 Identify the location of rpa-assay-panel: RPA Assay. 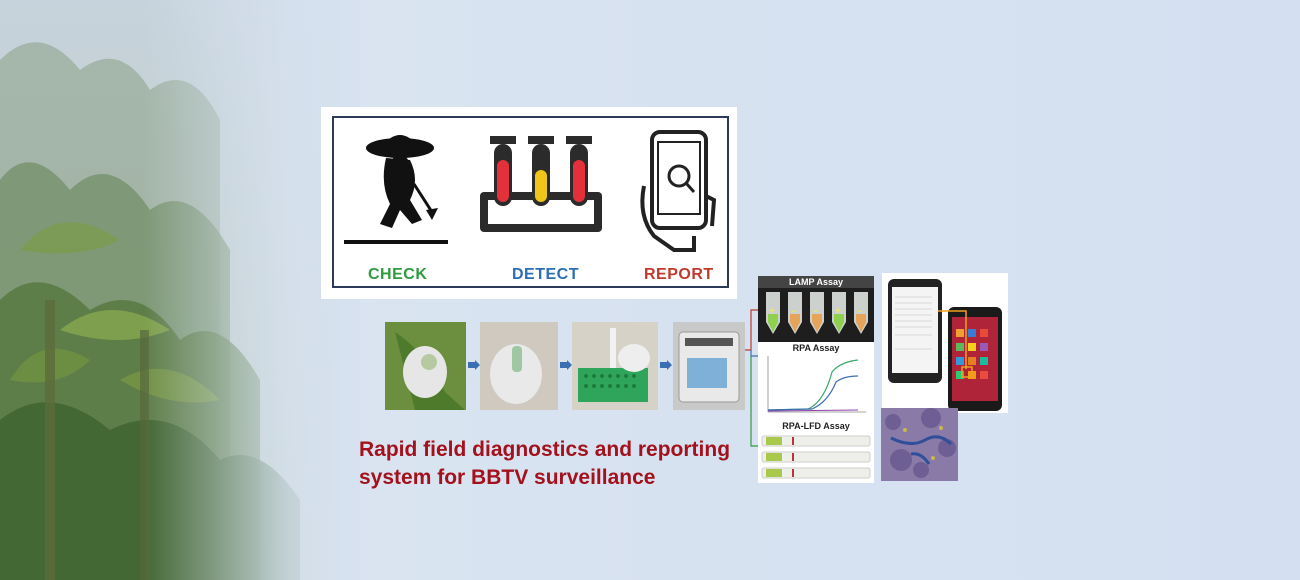
(816, 382).